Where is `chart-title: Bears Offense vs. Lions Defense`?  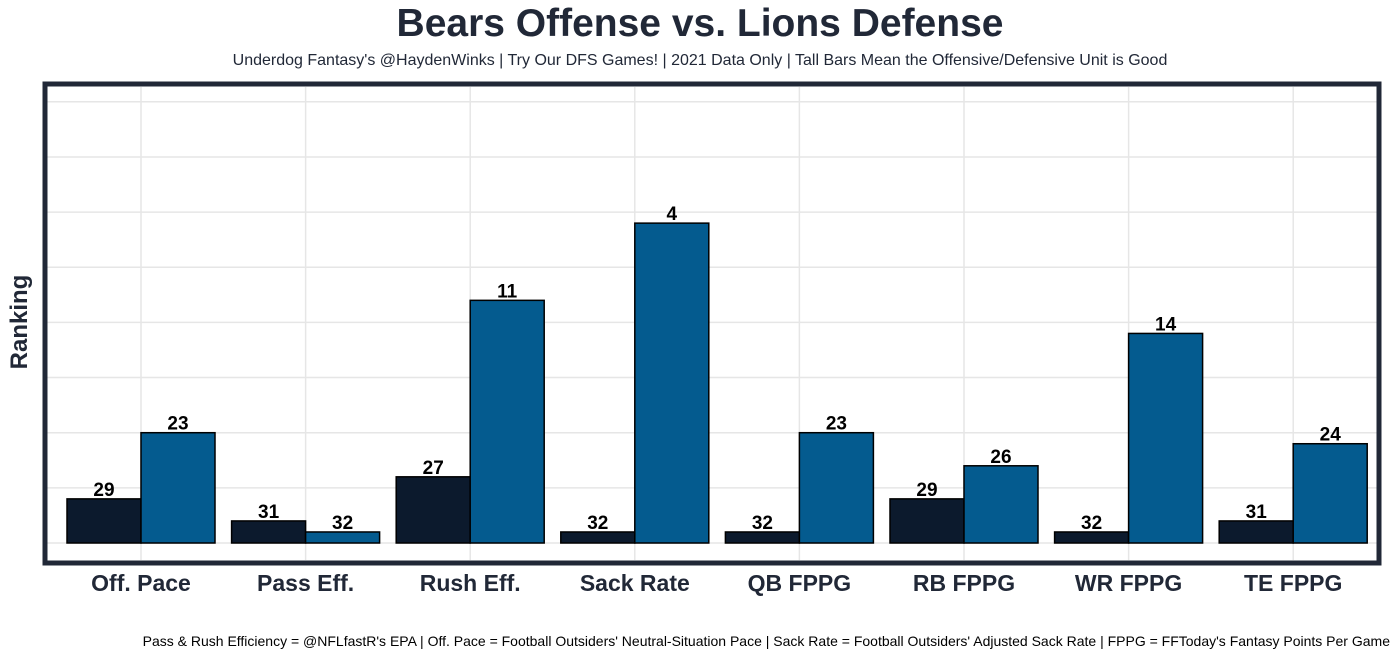 chart-title: Bears Offense vs. Lions Defense is located at coordinates (700, 23).